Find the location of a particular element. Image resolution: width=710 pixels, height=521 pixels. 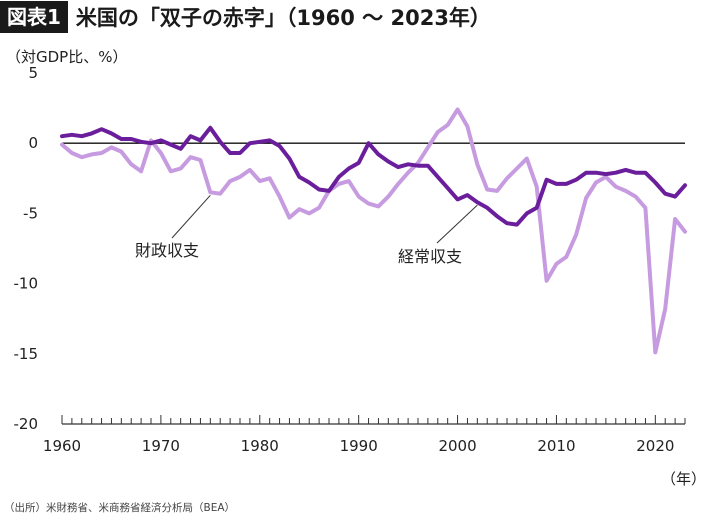

y-tick-label: -20 is located at coordinates (26, 424).